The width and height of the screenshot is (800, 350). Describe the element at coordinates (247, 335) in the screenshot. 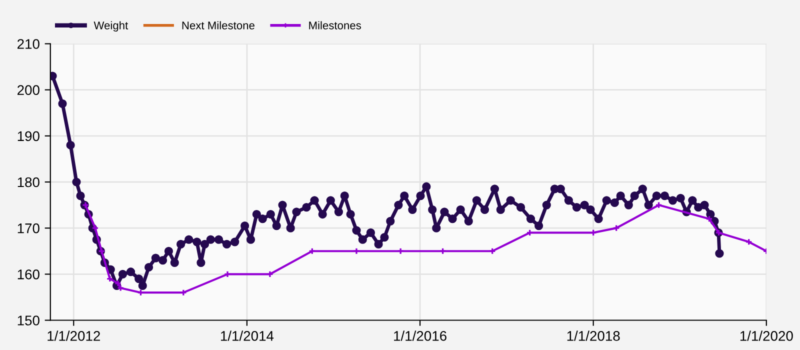

I see `x-tick-label: 1/1/2014` at that location.